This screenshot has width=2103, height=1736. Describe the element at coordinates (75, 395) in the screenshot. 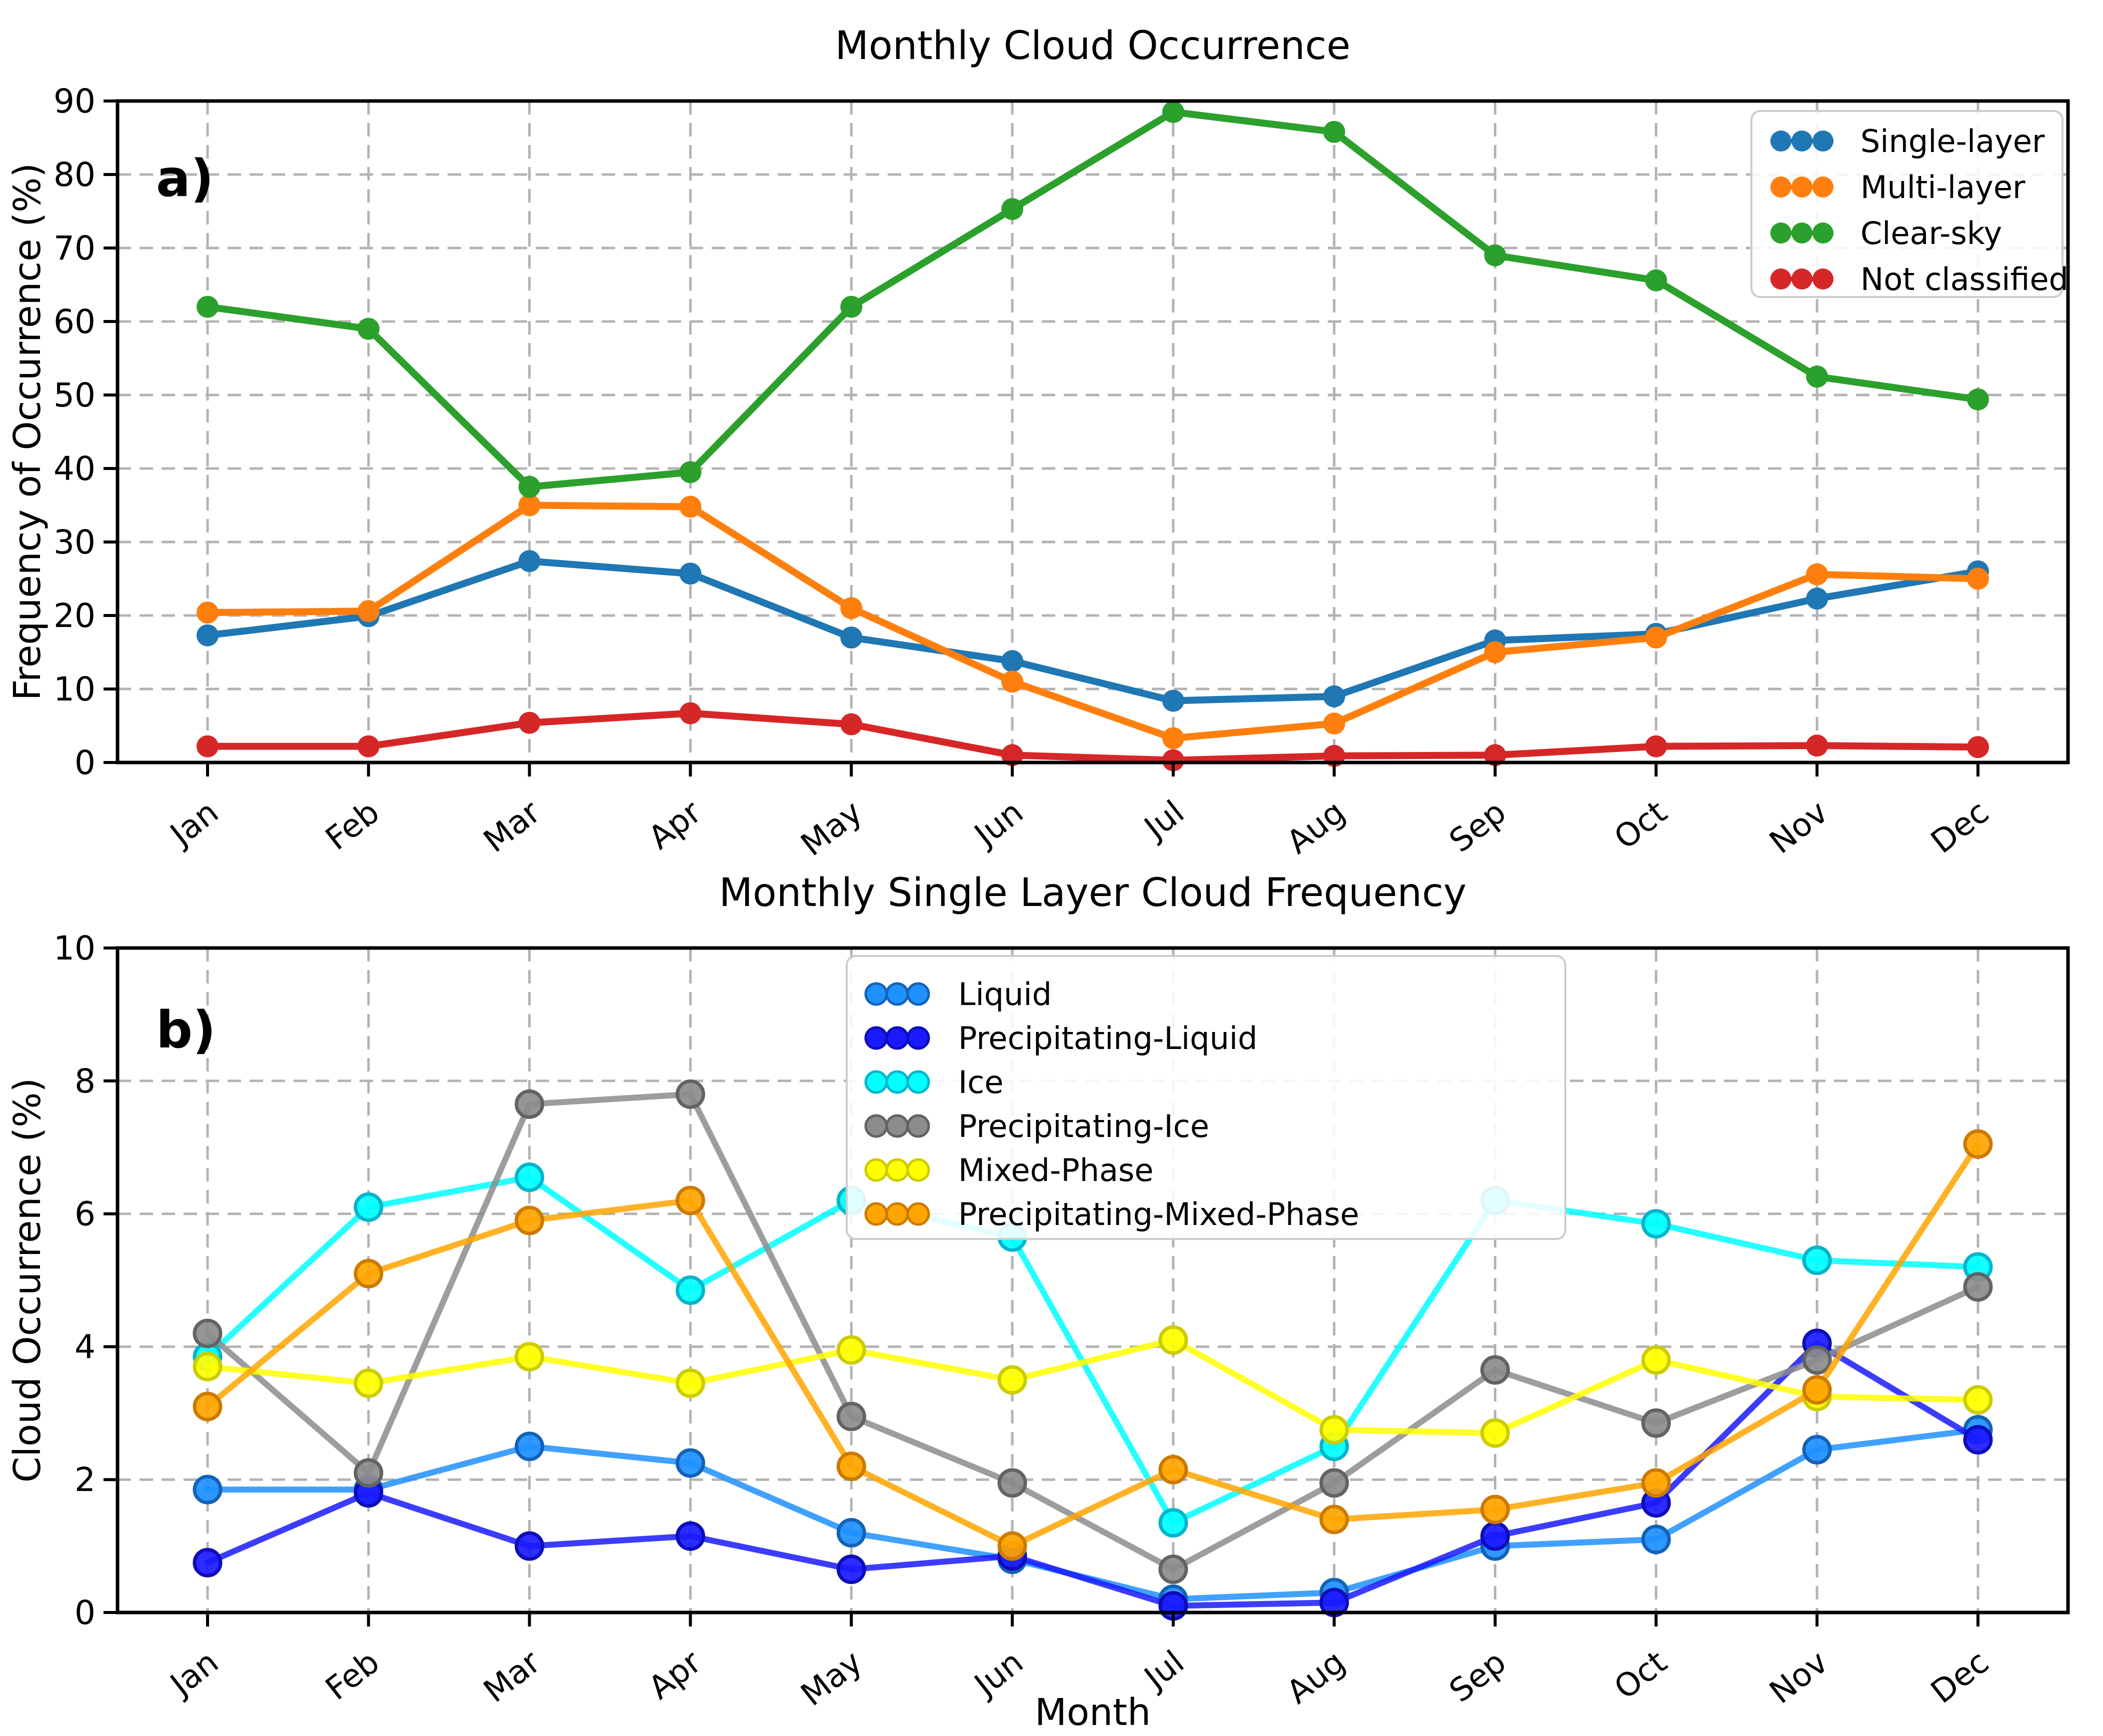

I see `y-tick-label: 50` at that location.